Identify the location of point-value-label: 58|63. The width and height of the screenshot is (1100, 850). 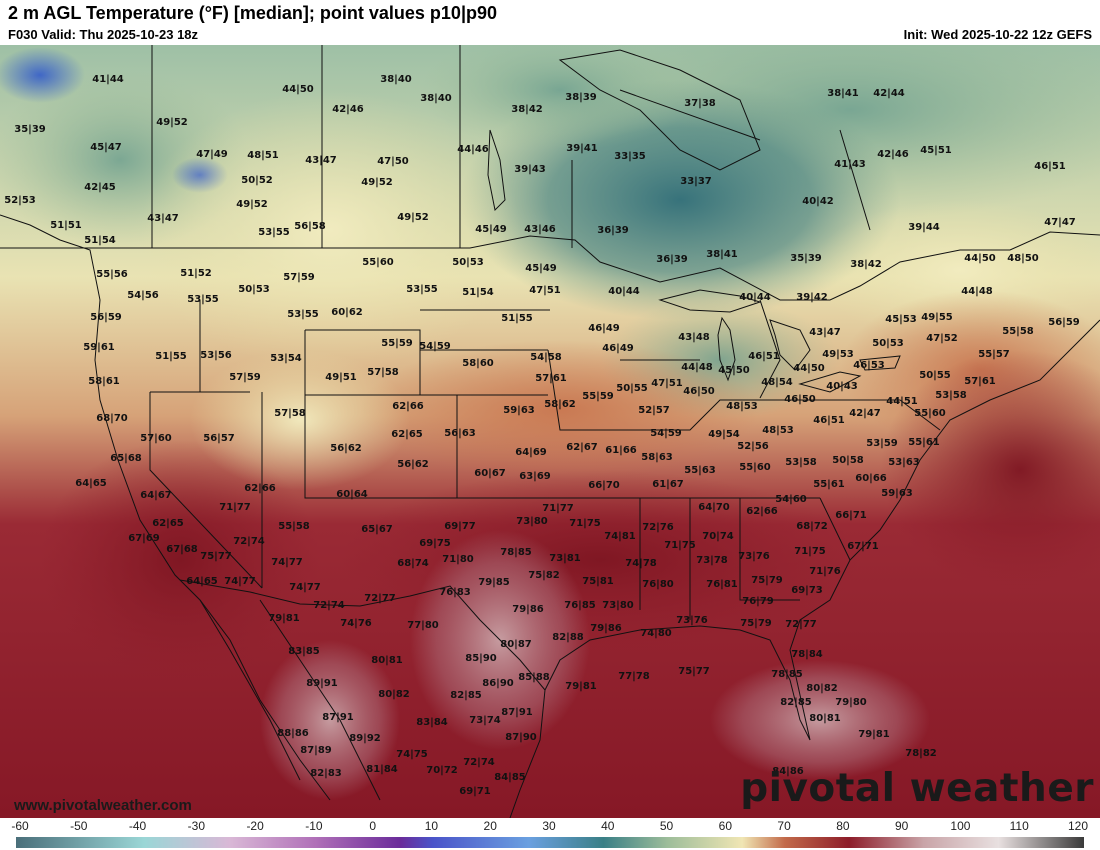
(657, 457).